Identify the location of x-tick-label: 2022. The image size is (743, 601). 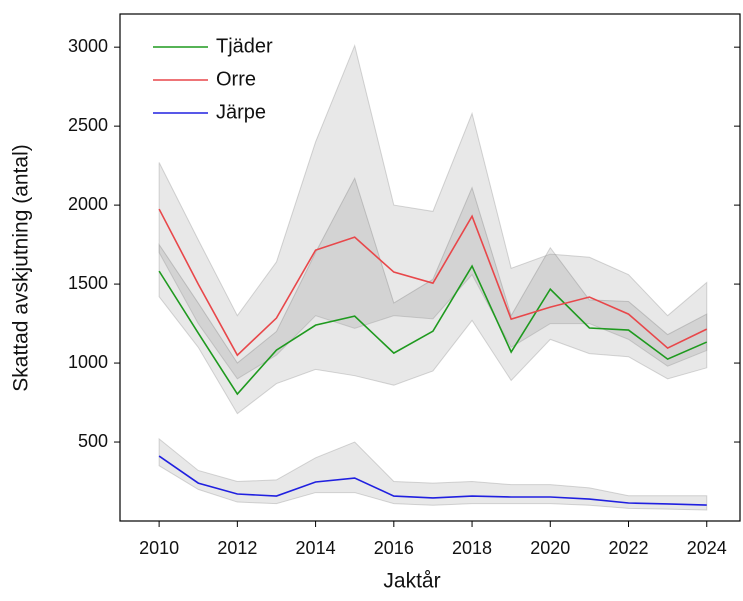
(628, 548).